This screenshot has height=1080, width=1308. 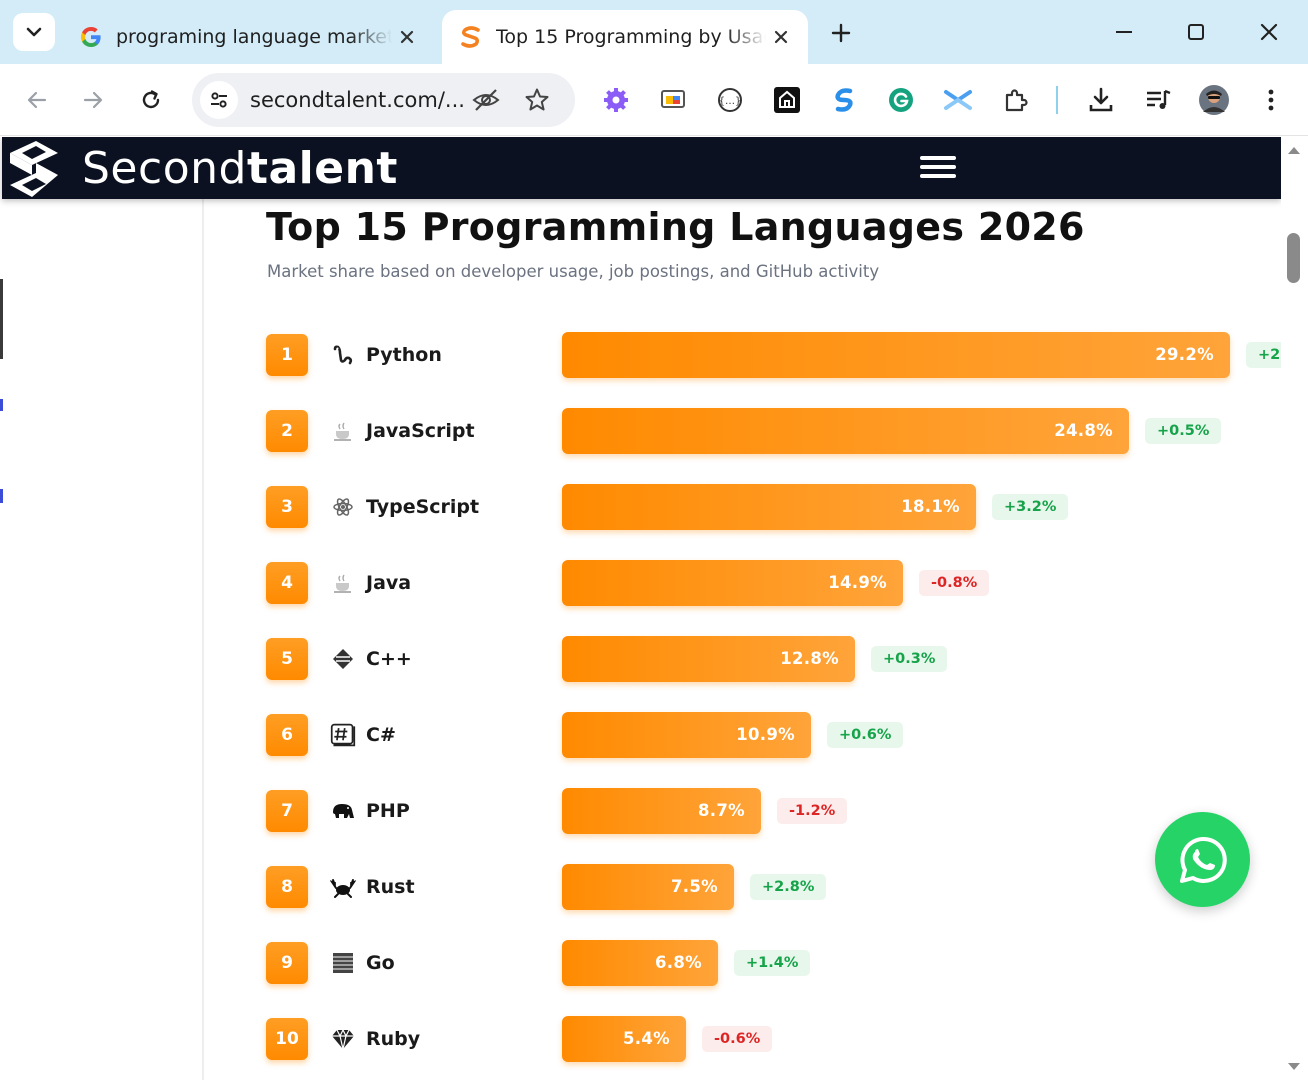 I want to click on brand-wordmark: Secondtalent, so click(x=240, y=169).